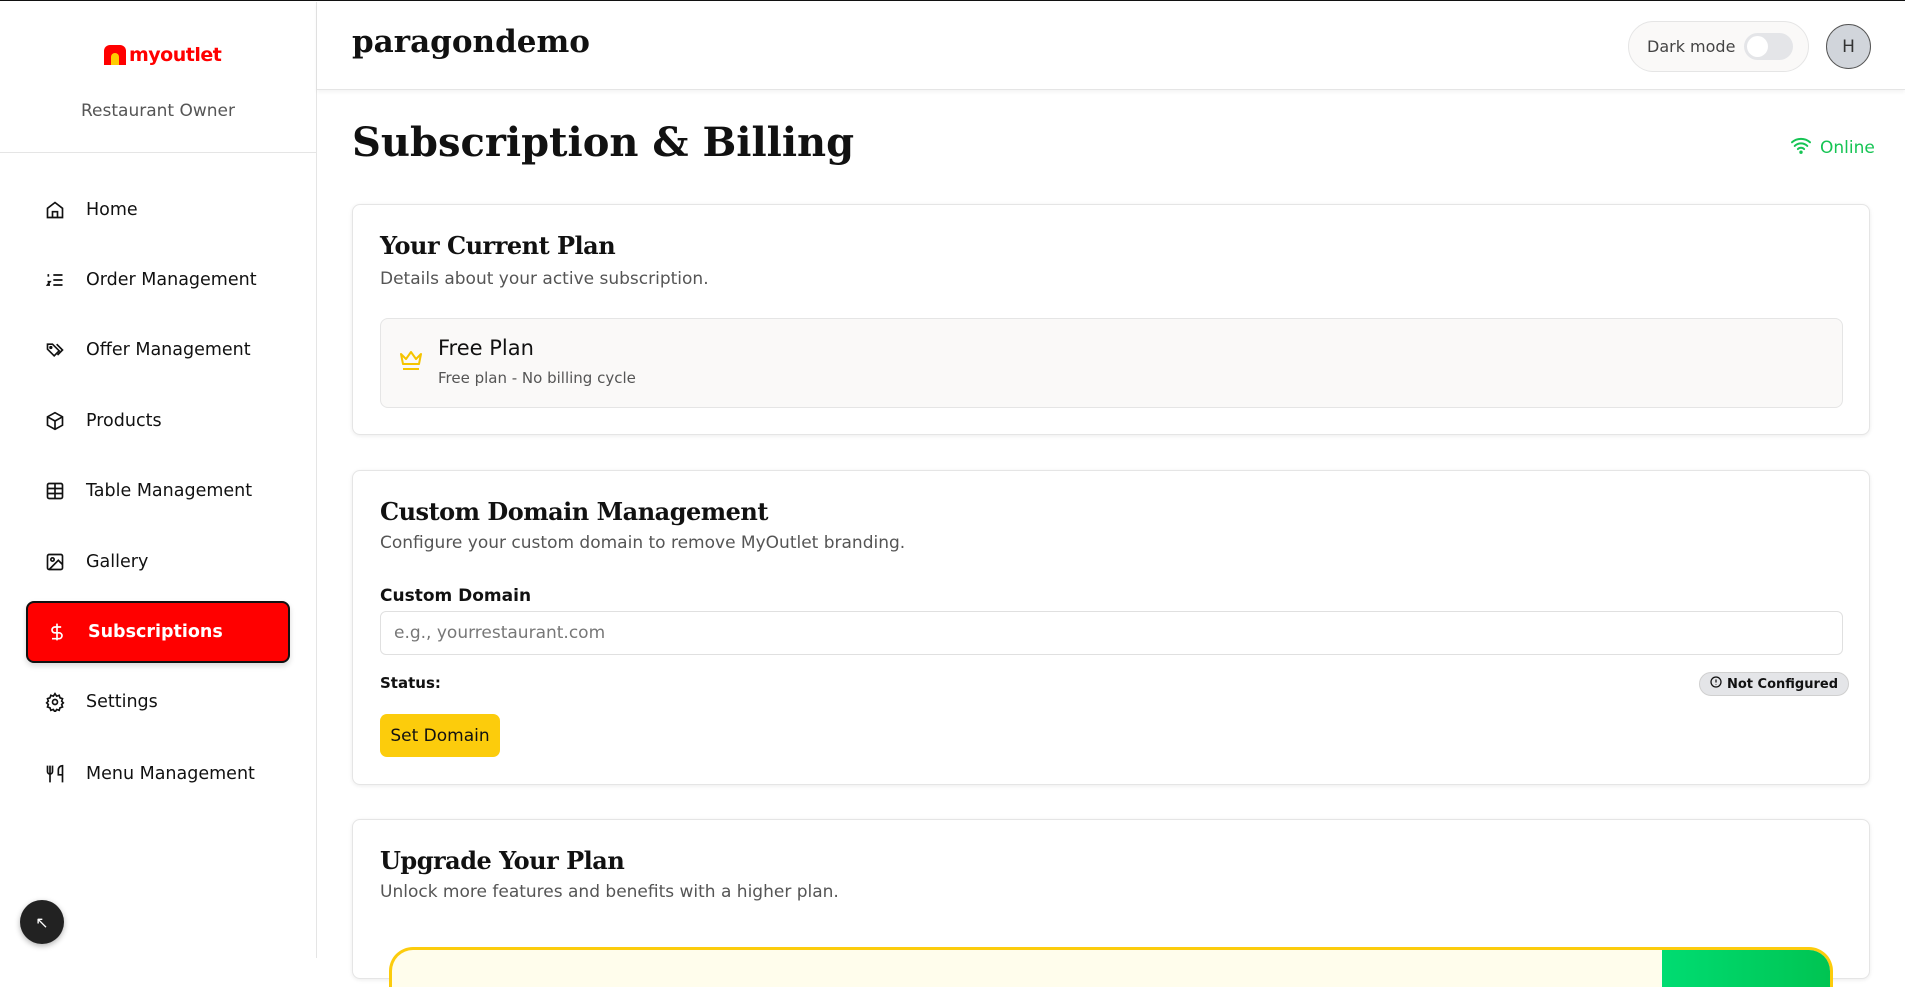 This screenshot has height=987, width=1905. I want to click on wifi-icon, so click(1801, 147).